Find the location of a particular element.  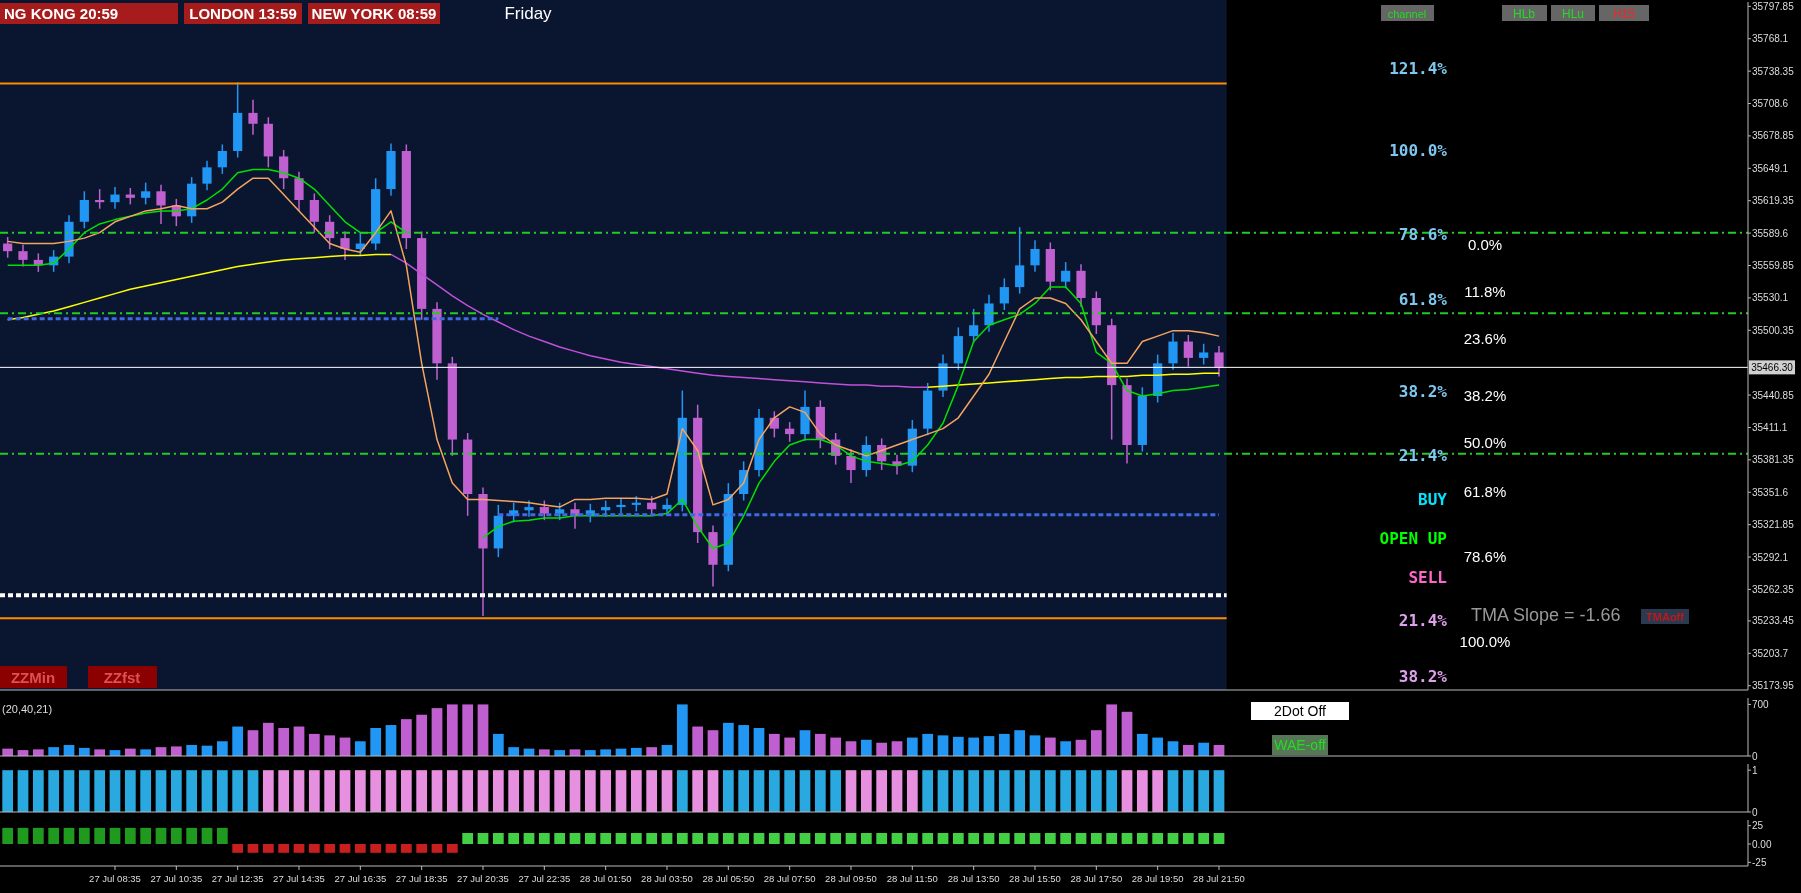

x-tick-label: 27 Jul 20:35 is located at coordinates (483, 878).